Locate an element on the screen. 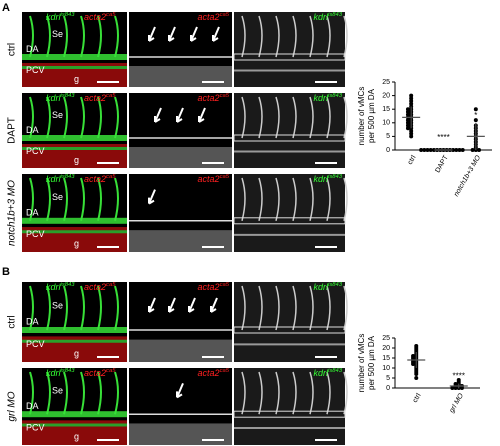  y-tick-label: 15 is located at coordinates (386, 358).